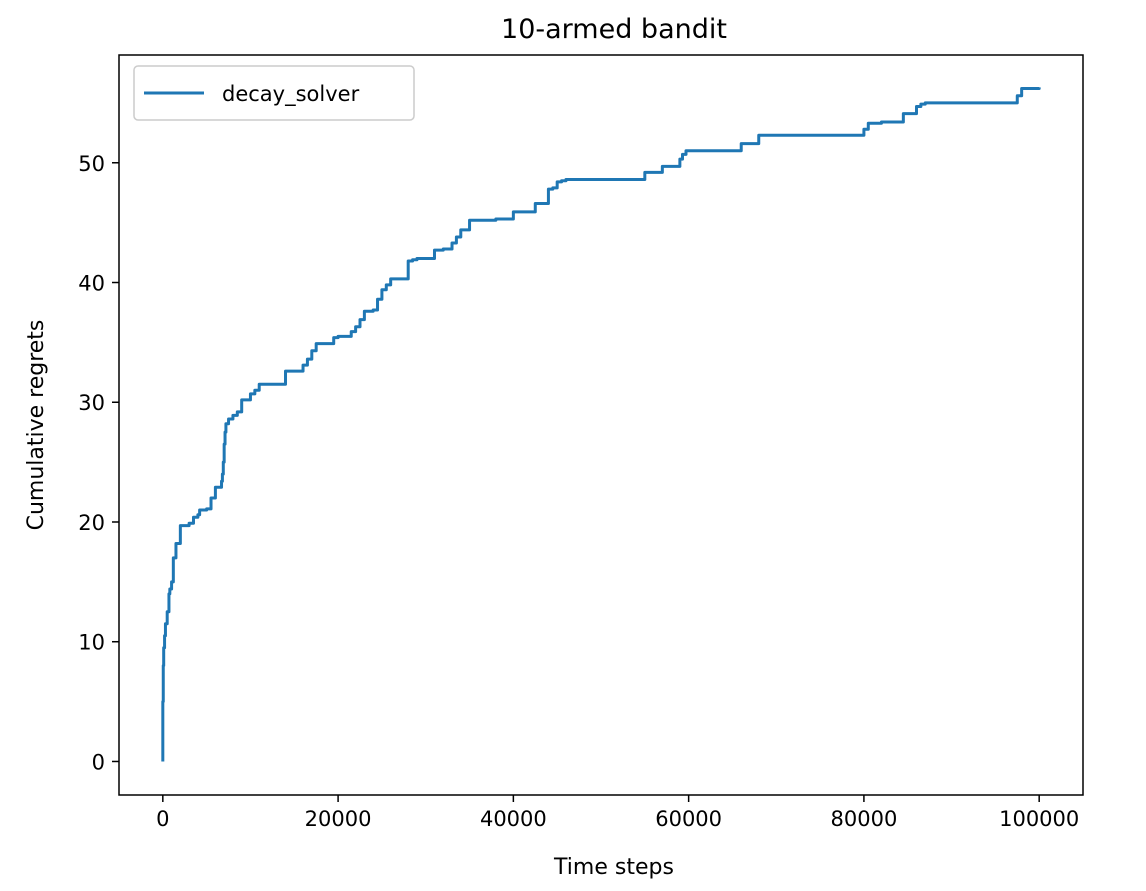 The width and height of the screenshot is (1146, 891). I want to click on x-tick-label: 20000, so click(338, 819).